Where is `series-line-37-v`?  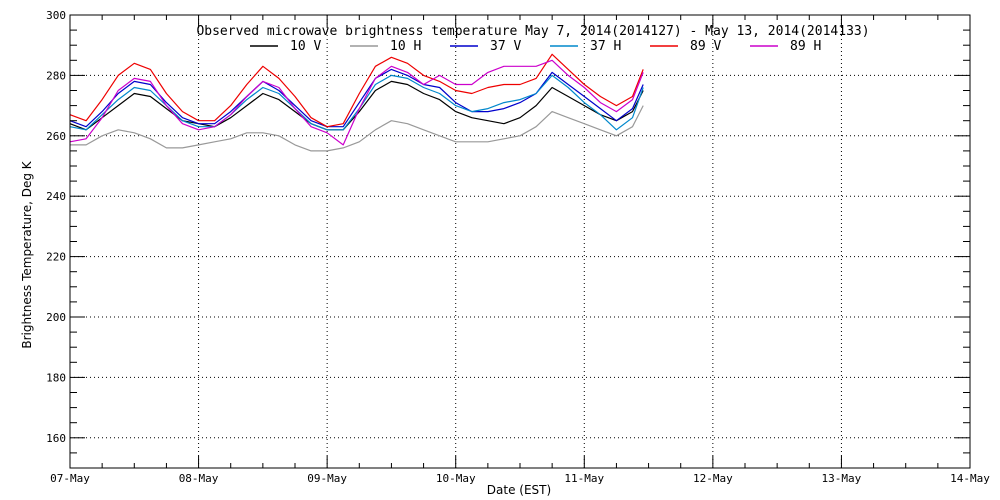
series-line-37-v is located at coordinates (356, 98).